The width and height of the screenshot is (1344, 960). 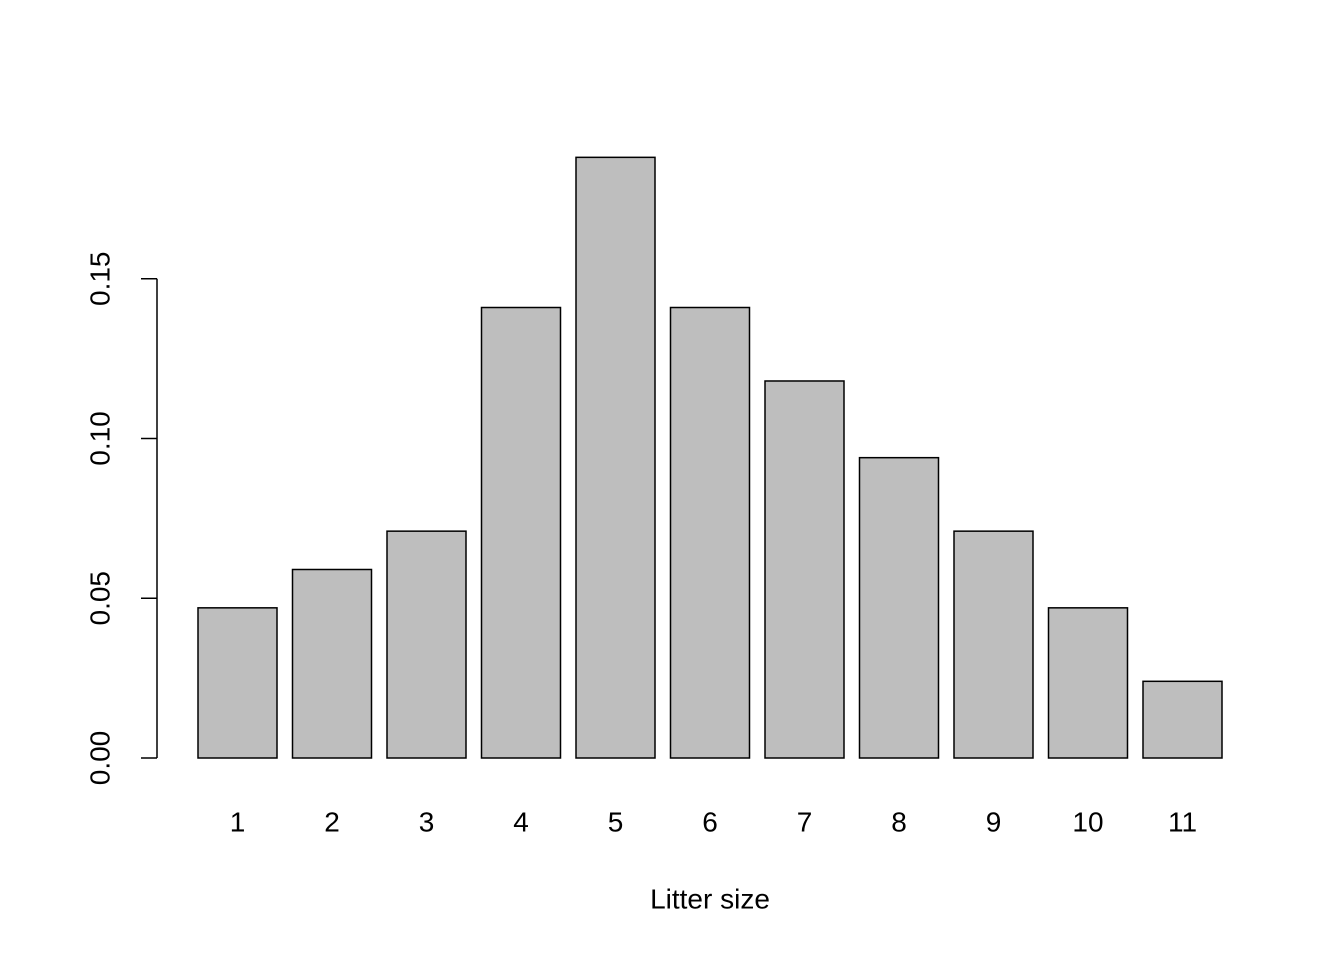 What do you see at coordinates (994, 821) in the screenshot?
I see `x-tick-label: 9` at bounding box center [994, 821].